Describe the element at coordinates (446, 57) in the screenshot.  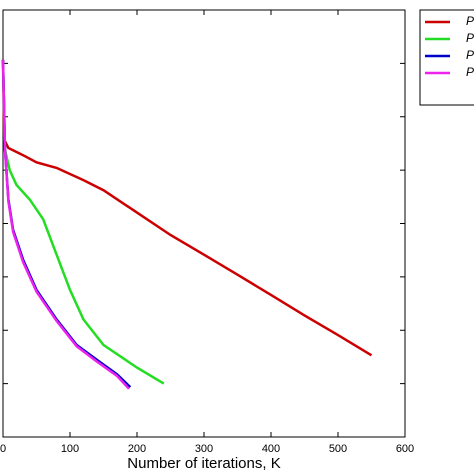
I see `legend-box` at that location.